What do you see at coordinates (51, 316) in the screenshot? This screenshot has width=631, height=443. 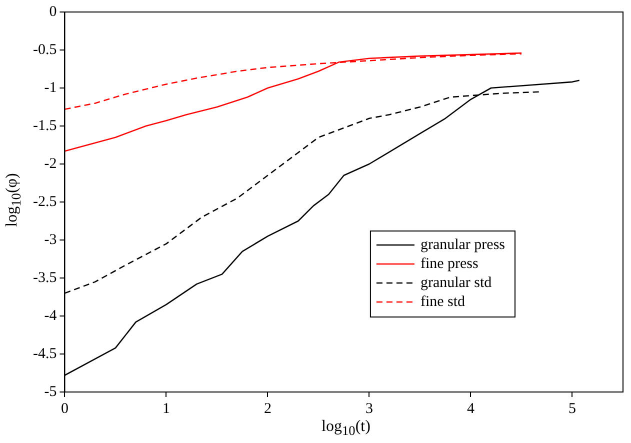 I see `y-tick-label: -4` at bounding box center [51, 316].